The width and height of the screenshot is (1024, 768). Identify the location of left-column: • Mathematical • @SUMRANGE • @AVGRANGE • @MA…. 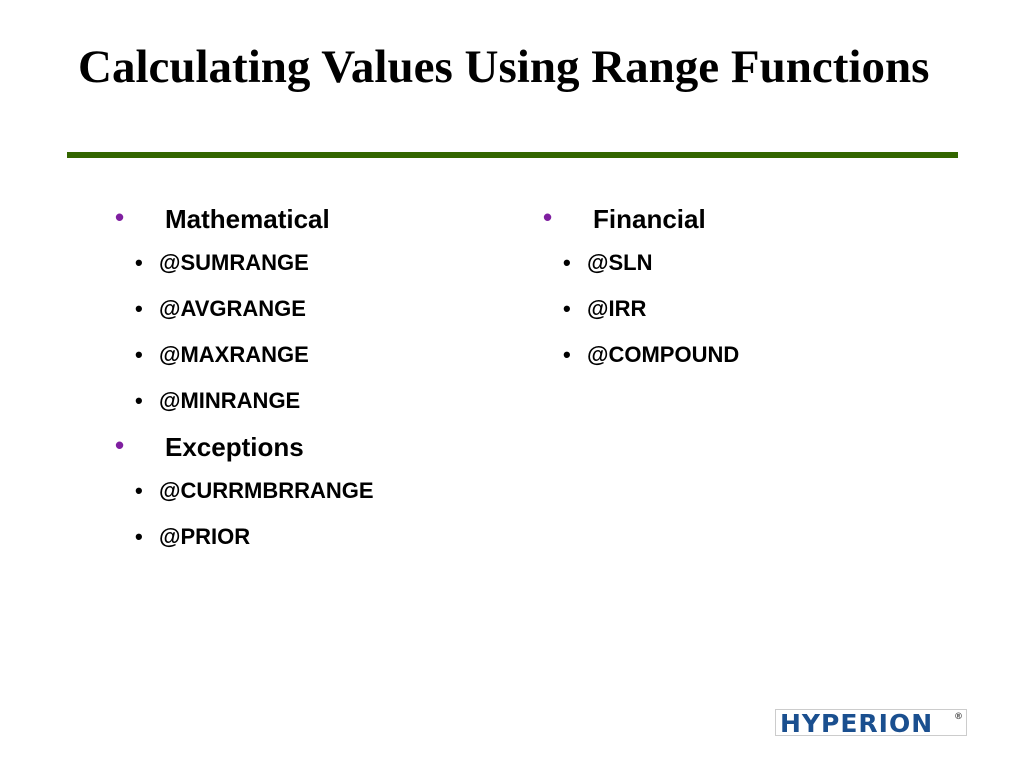
(244, 380).